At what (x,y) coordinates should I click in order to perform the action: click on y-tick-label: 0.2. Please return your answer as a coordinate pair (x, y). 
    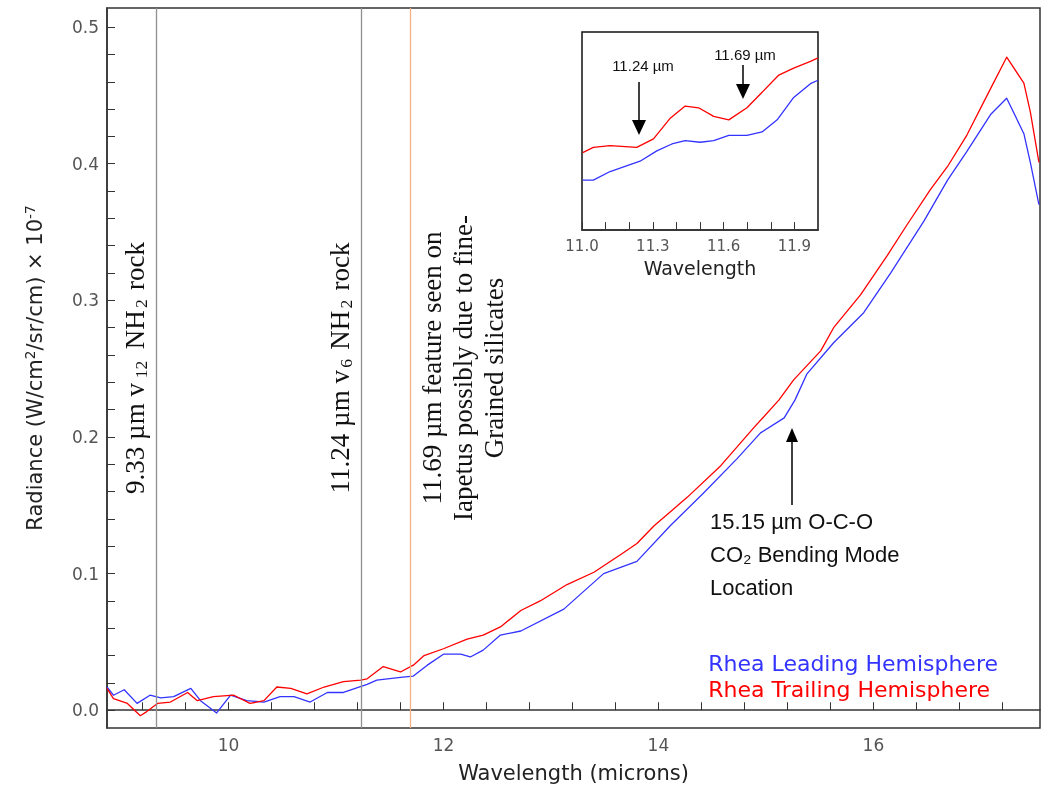
    Looking at the image, I should click on (85, 436).